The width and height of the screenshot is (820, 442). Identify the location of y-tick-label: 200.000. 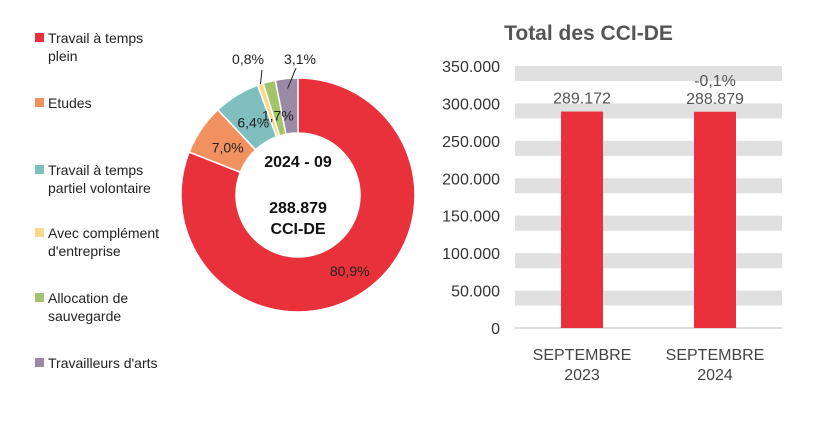
(471, 179).